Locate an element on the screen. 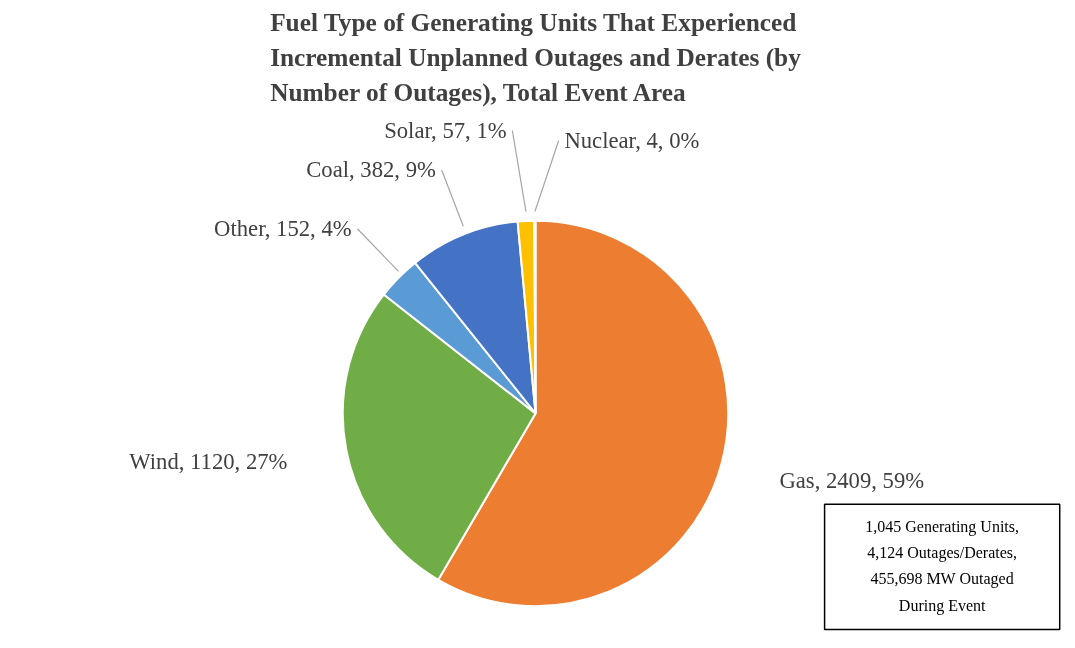 The image size is (1075, 648). slice-label: Coal, 382, 9% is located at coordinates (371, 170).